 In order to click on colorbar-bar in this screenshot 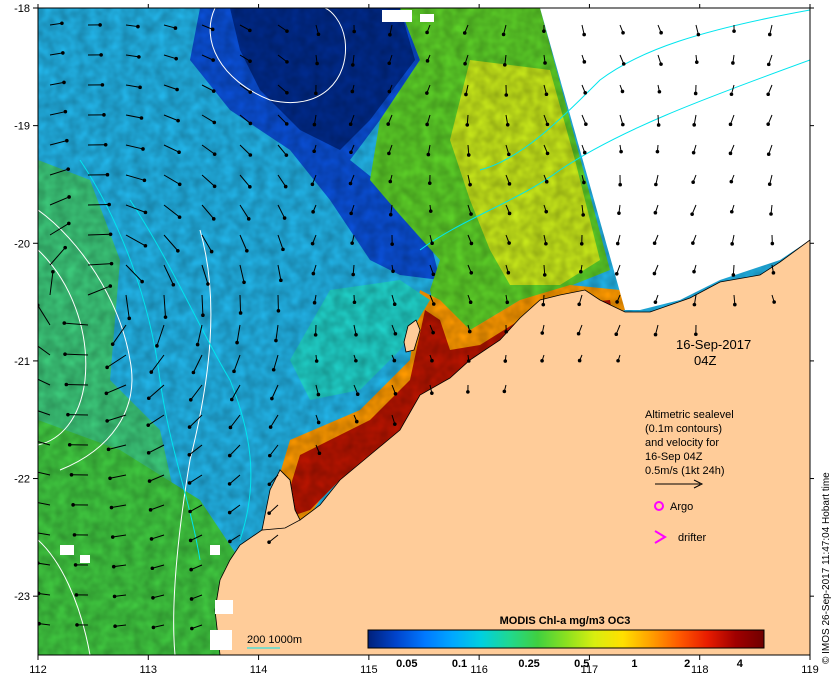, I will do `click(566, 639)`.